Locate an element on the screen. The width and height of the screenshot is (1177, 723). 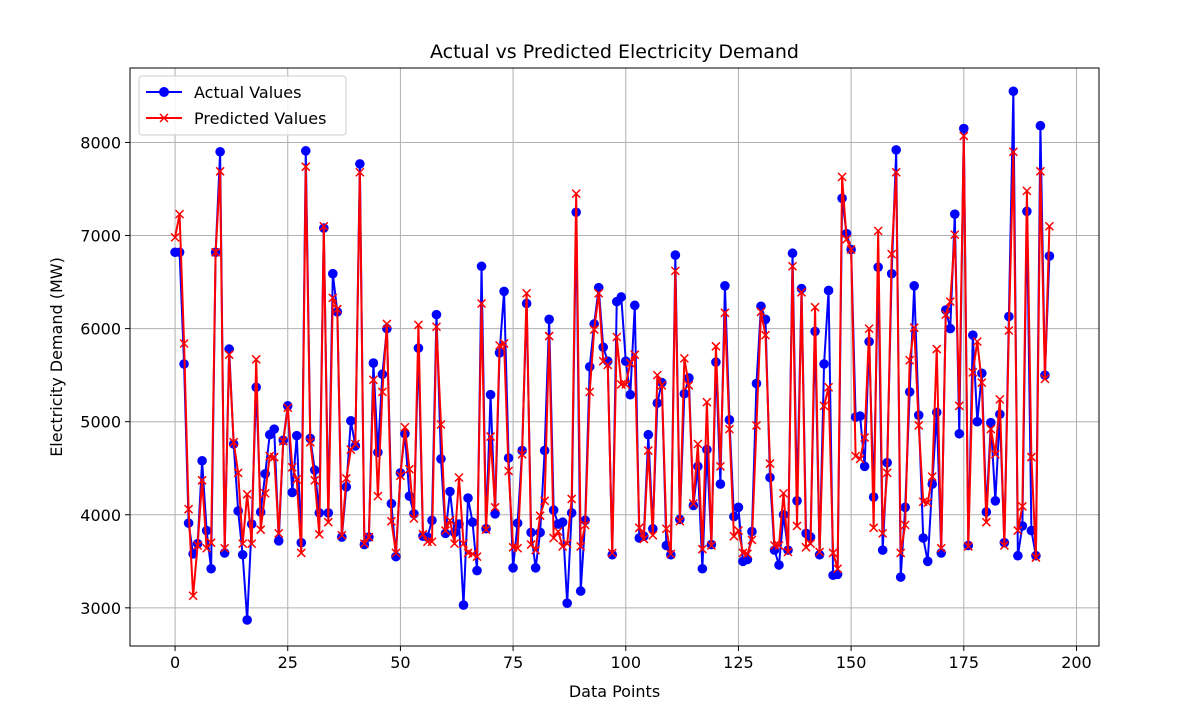
legend: Actual Values Predicted Values is located at coordinates (242, 105).